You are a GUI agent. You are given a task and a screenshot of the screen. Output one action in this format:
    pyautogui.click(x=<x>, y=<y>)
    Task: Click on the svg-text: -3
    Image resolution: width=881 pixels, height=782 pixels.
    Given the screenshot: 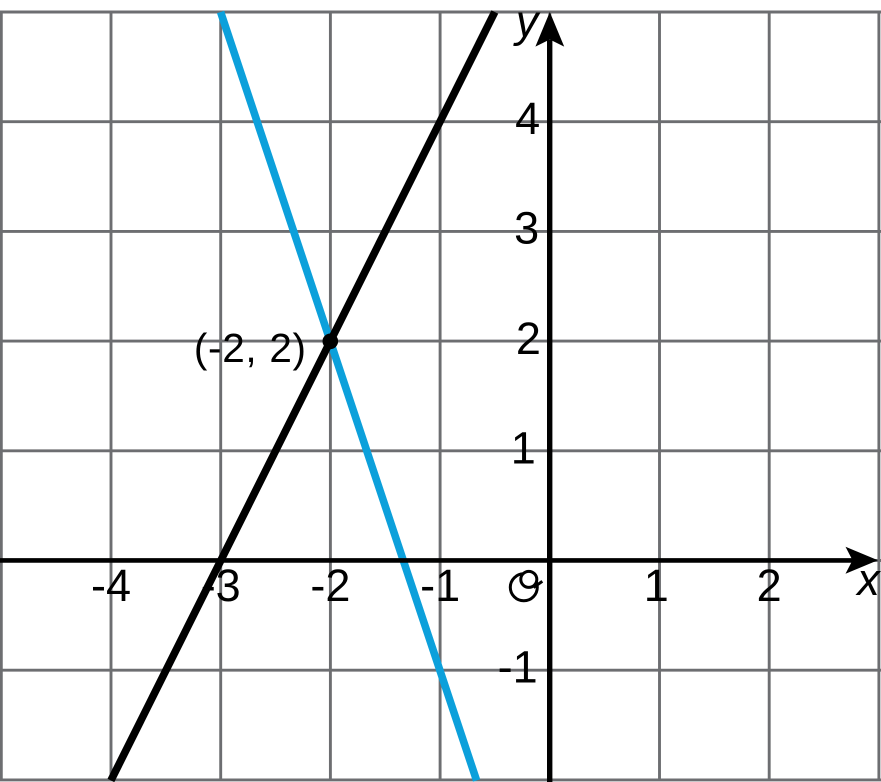 What is the action you would take?
    pyautogui.click(x=221, y=585)
    